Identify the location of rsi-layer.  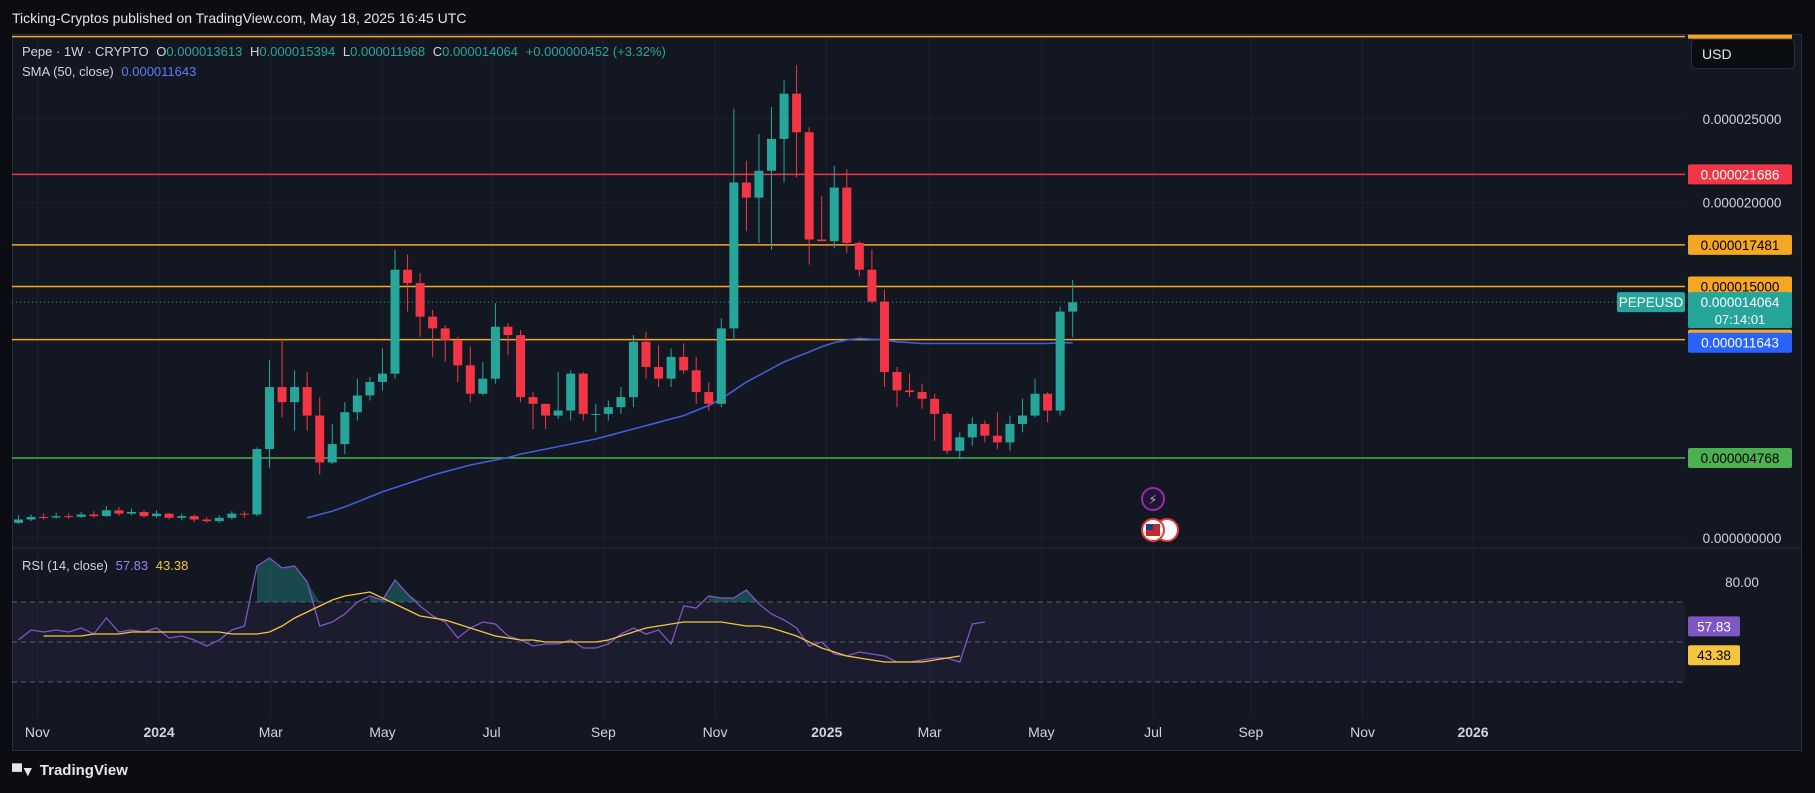
(848, 620).